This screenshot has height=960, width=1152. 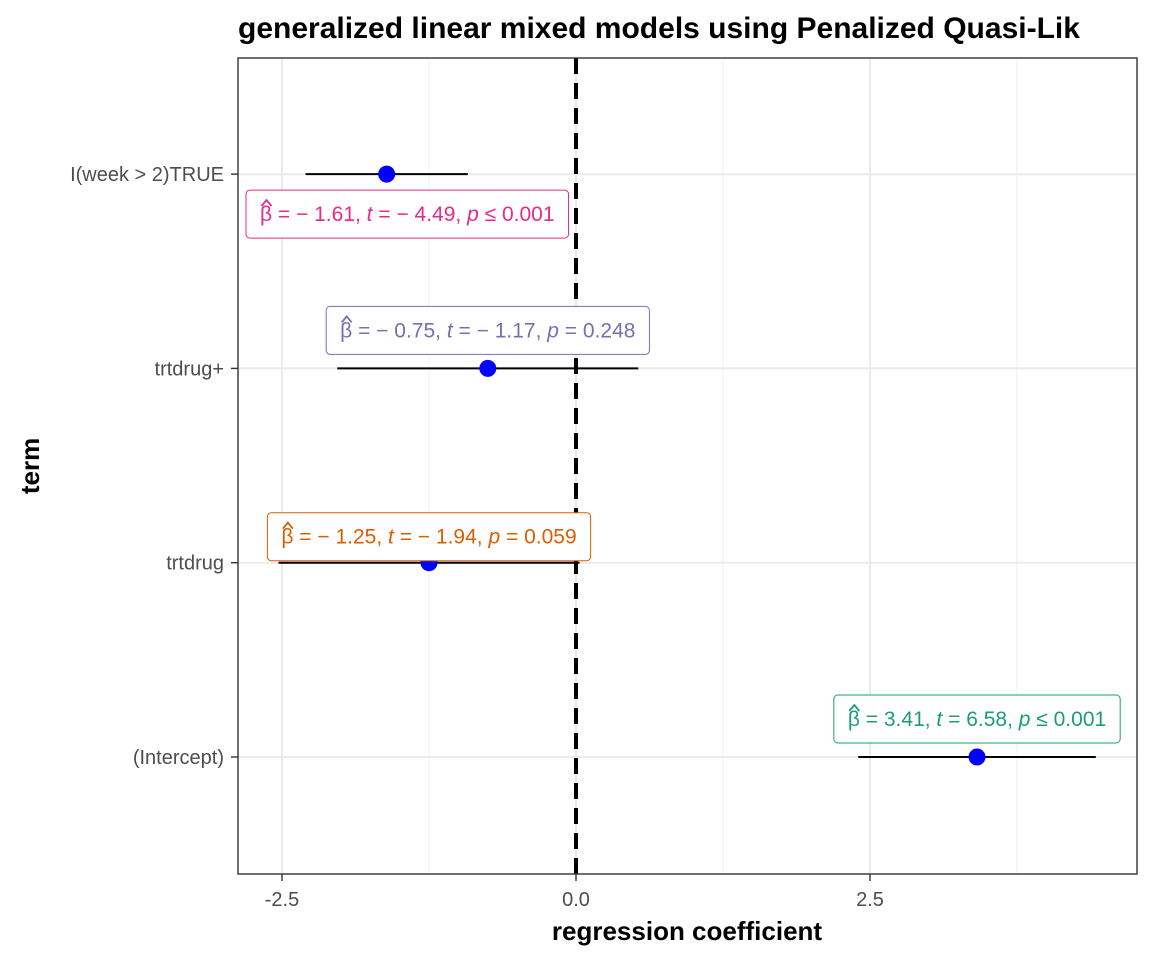 I want to click on y-tick-label: (Intercept), so click(x=178, y=758).